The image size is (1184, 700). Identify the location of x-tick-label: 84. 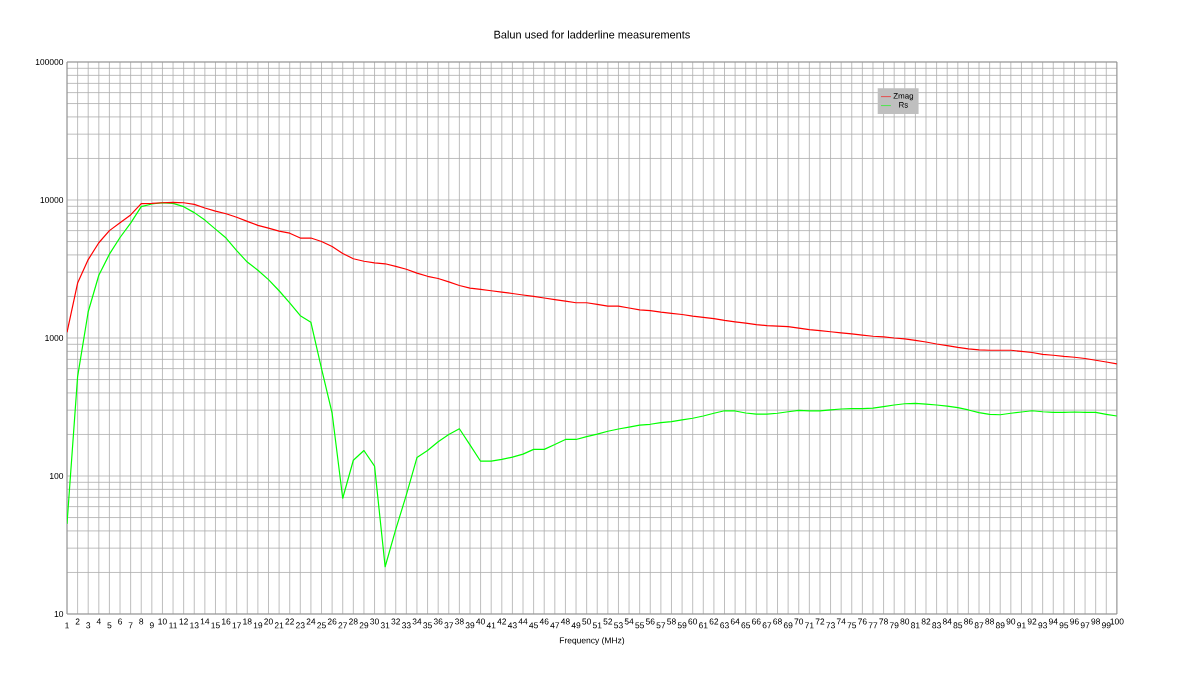
(947, 621).